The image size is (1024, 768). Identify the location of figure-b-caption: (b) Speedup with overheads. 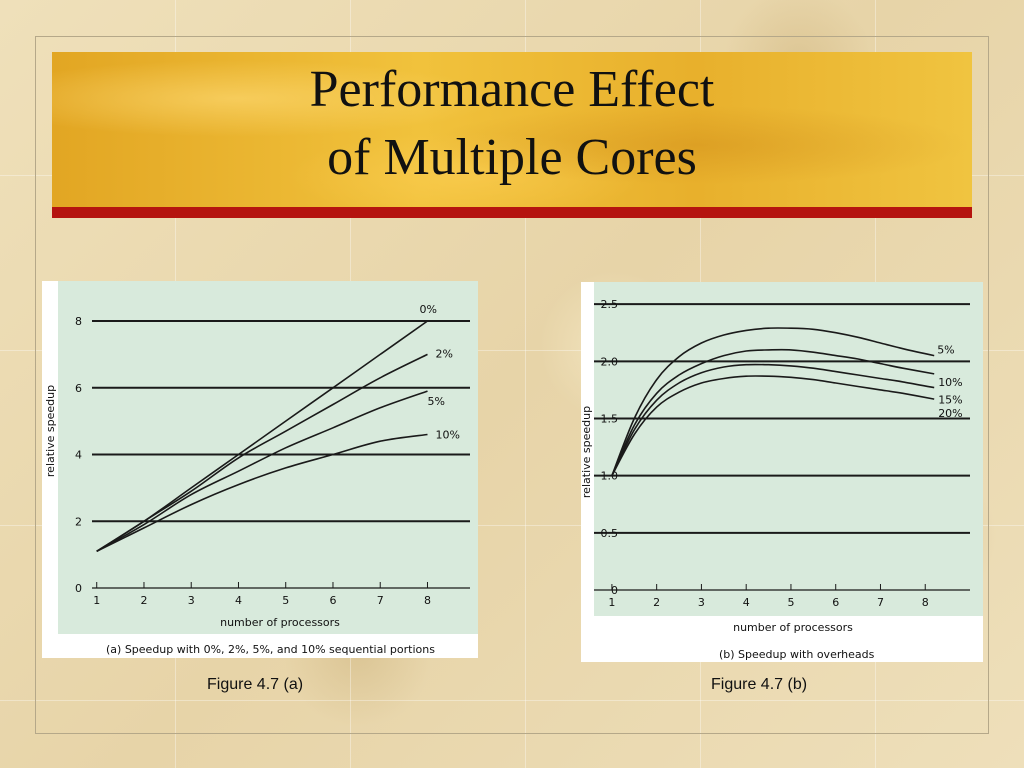
(797, 654).